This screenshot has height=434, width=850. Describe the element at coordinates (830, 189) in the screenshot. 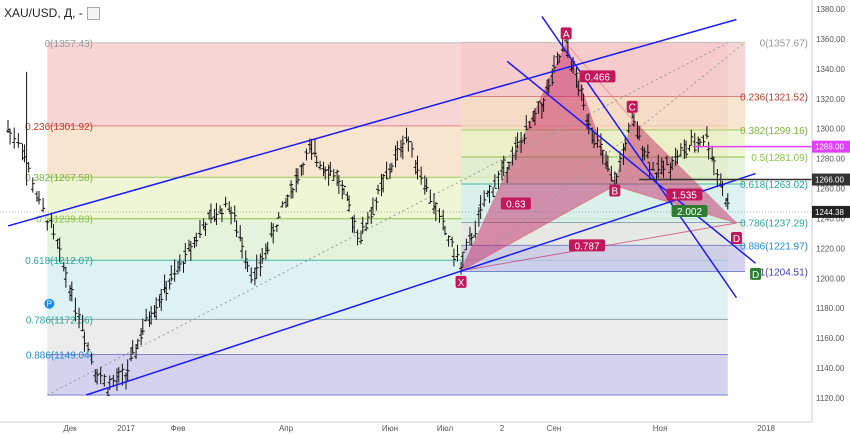

I see `price-tick-label: 1260.00` at that location.